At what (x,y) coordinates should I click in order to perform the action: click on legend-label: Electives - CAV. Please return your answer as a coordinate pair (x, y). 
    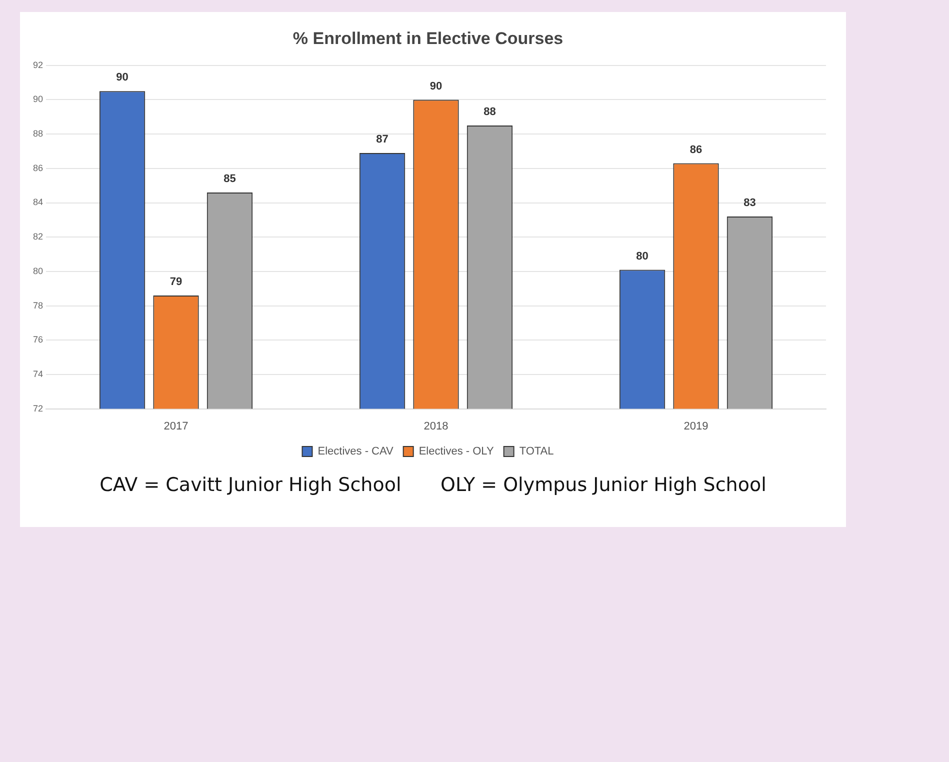
    Looking at the image, I should click on (356, 452).